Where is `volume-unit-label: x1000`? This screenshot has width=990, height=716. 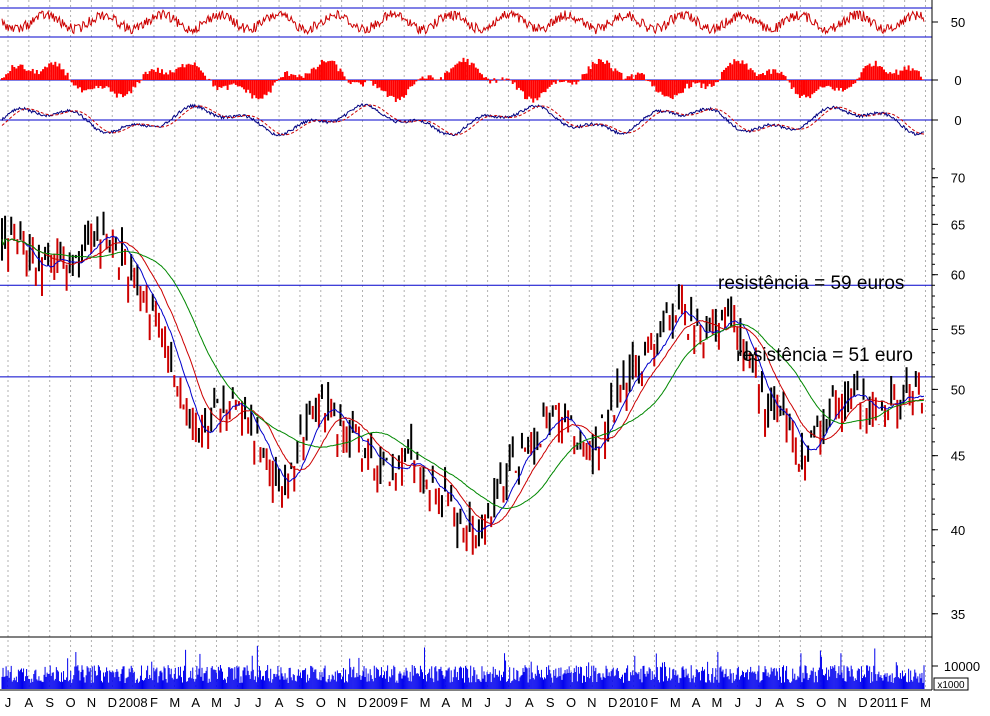 volume-unit-label: x1000 is located at coordinates (951, 685).